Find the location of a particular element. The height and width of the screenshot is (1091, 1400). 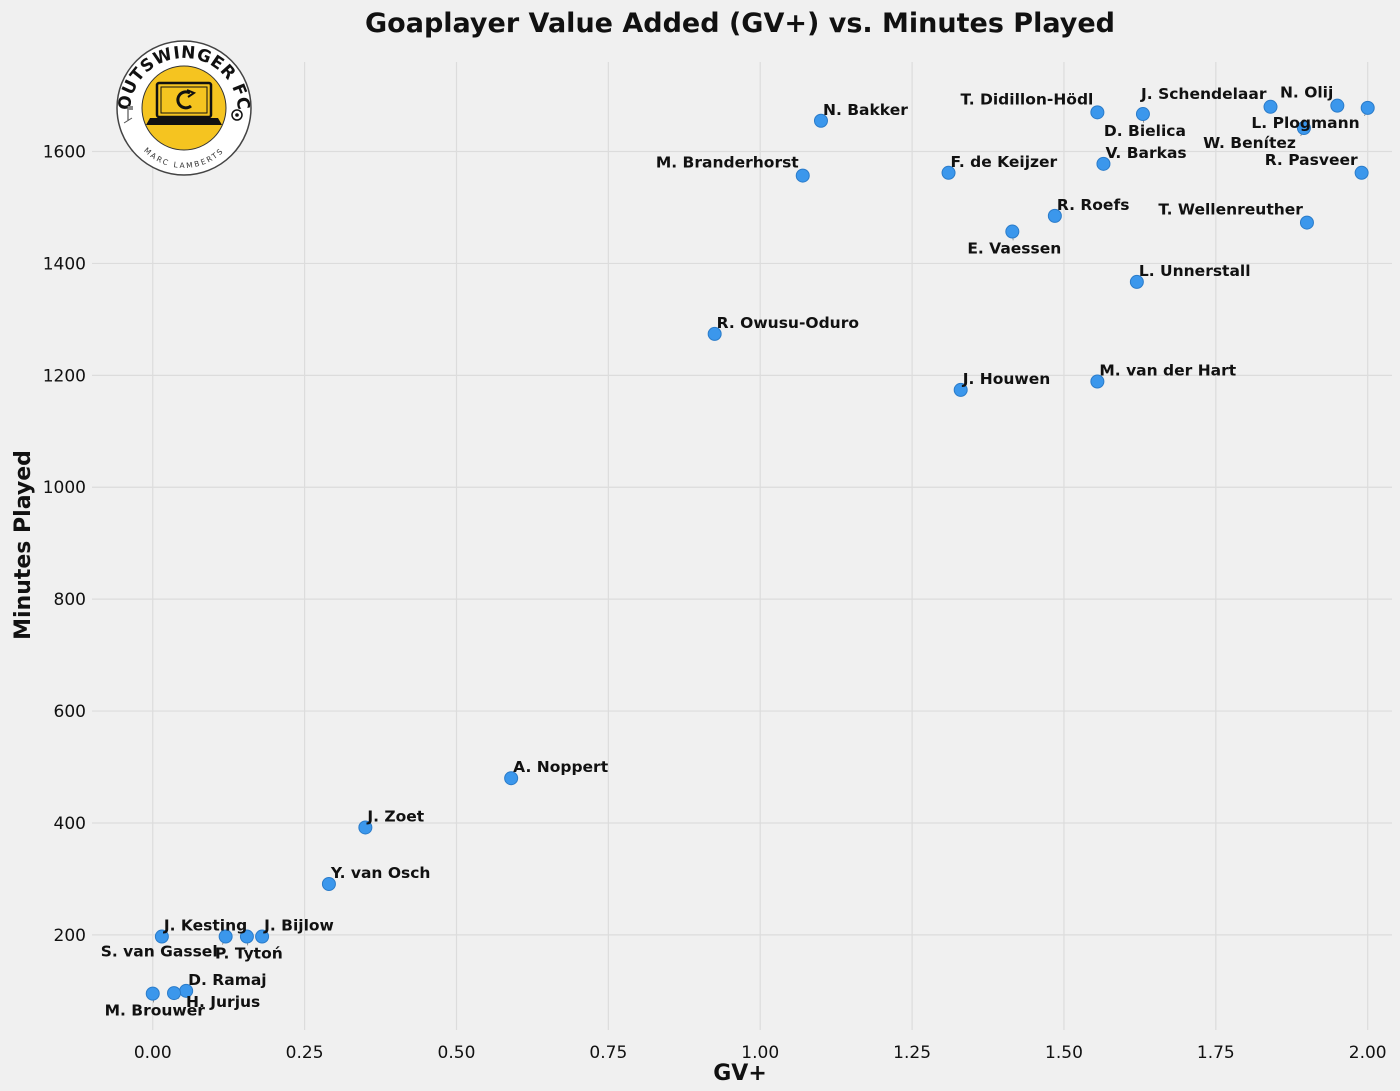

point-label: T. Wellenreuther is located at coordinates (1230, 210).